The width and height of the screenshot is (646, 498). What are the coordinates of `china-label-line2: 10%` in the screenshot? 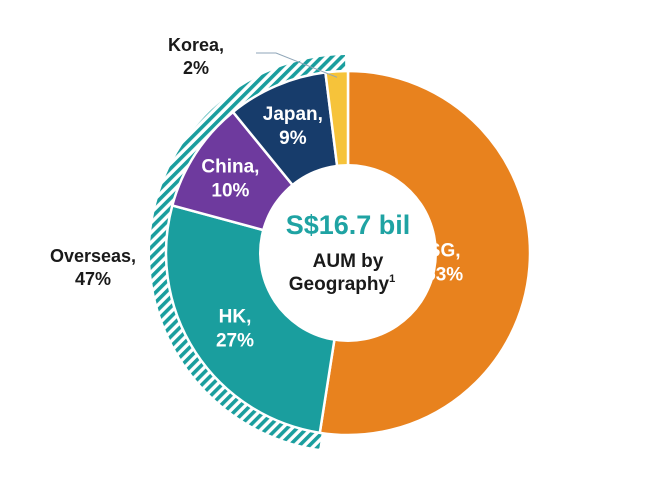 It's located at (230, 191).